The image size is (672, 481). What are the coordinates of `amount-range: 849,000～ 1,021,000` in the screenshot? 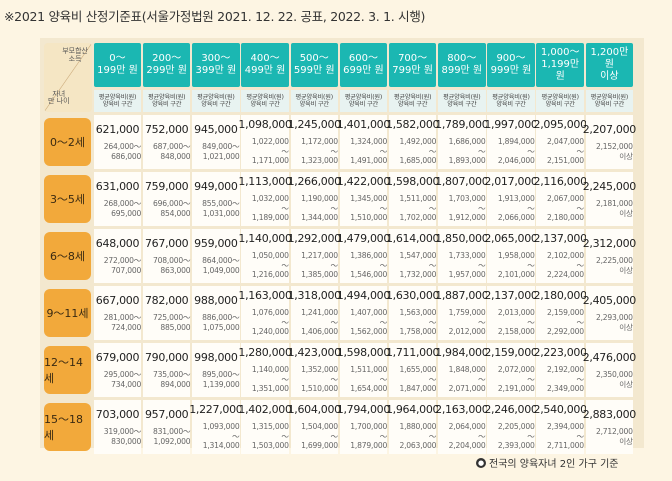 It's located at (221, 151).